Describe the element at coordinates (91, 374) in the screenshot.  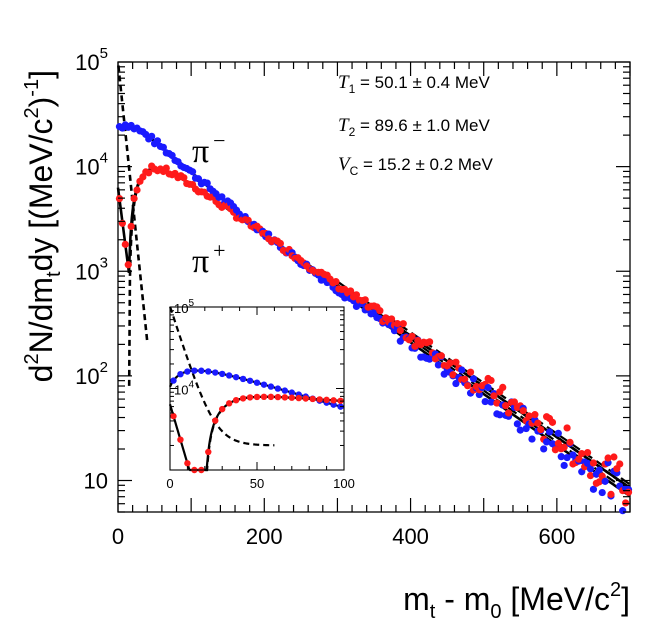
I see `y-tick-label: 10²` at that location.